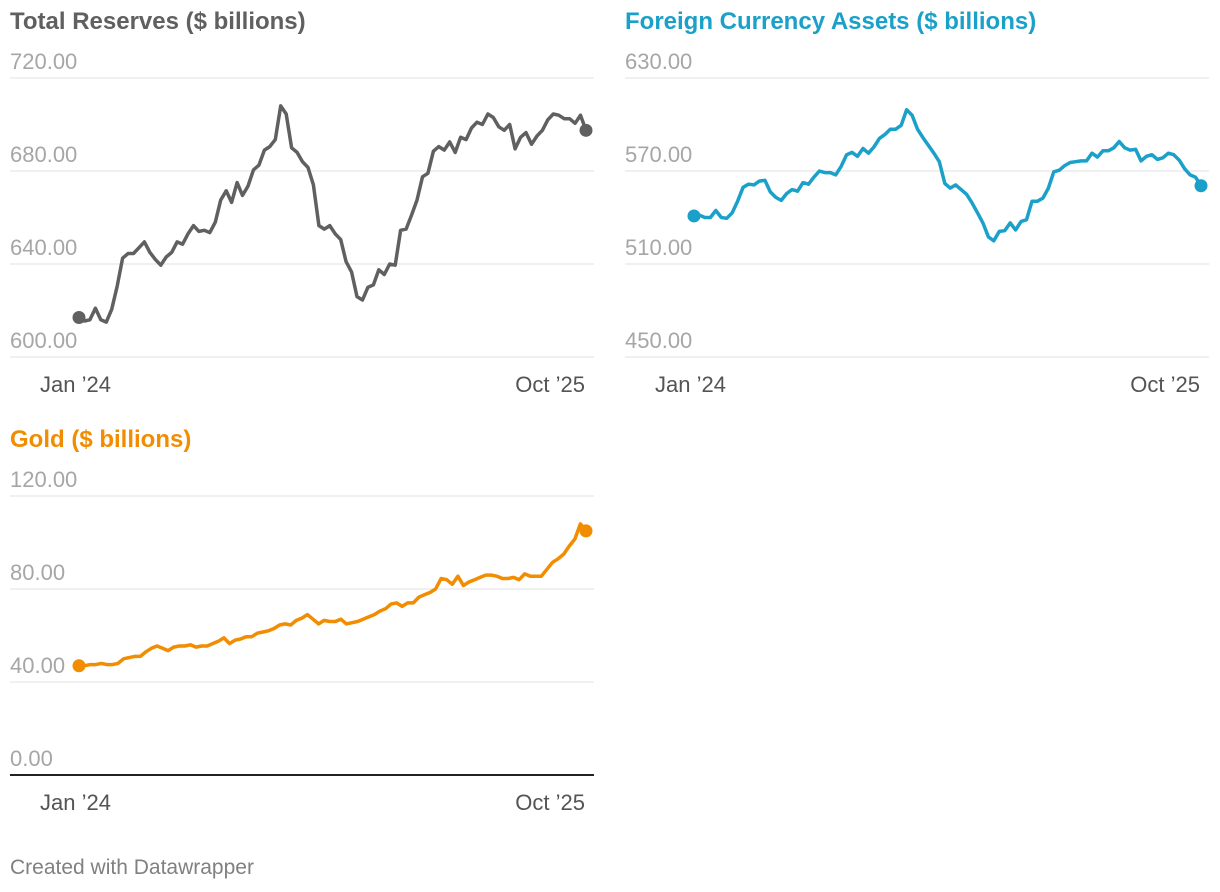 Image resolution: width=1220 pixels, height=892 pixels. Describe the element at coordinates (658, 247) in the screenshot. I see `y-tick-label: 510.00` at that location.